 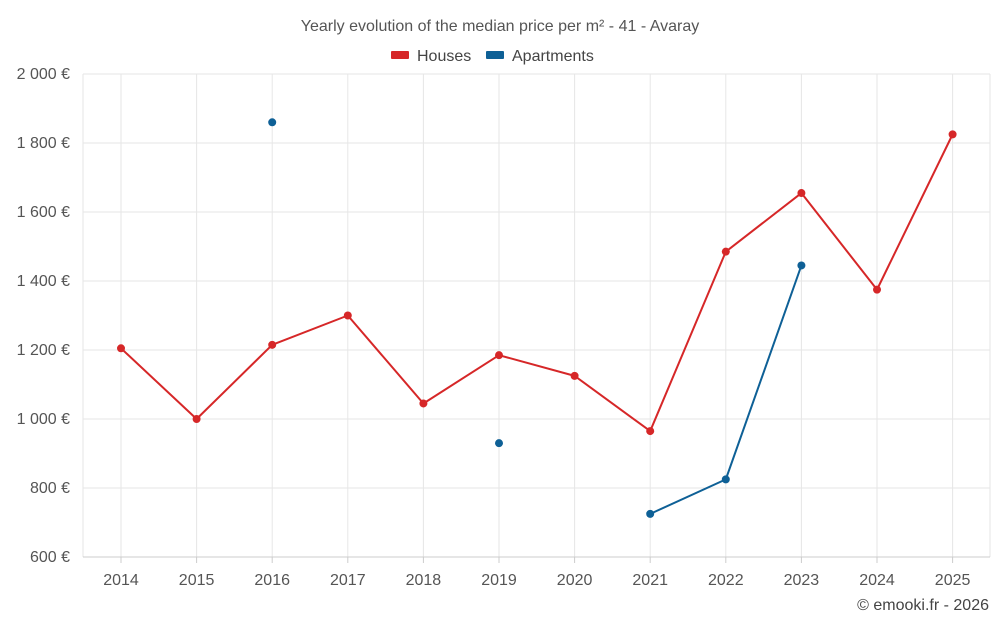 I want to click on legend-item-houses: Houses, so click(x=431, y=56).